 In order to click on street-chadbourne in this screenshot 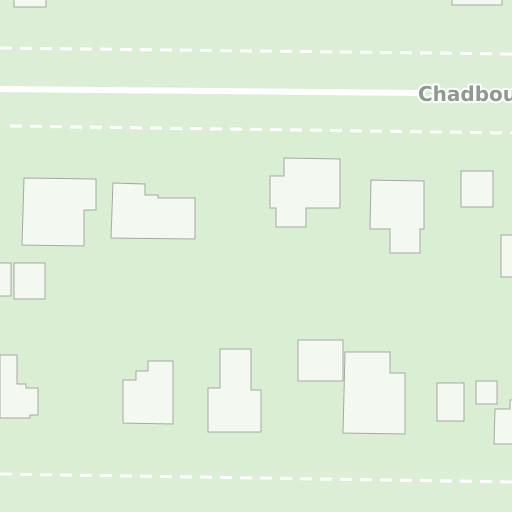, I will do `click(213, 91)`.